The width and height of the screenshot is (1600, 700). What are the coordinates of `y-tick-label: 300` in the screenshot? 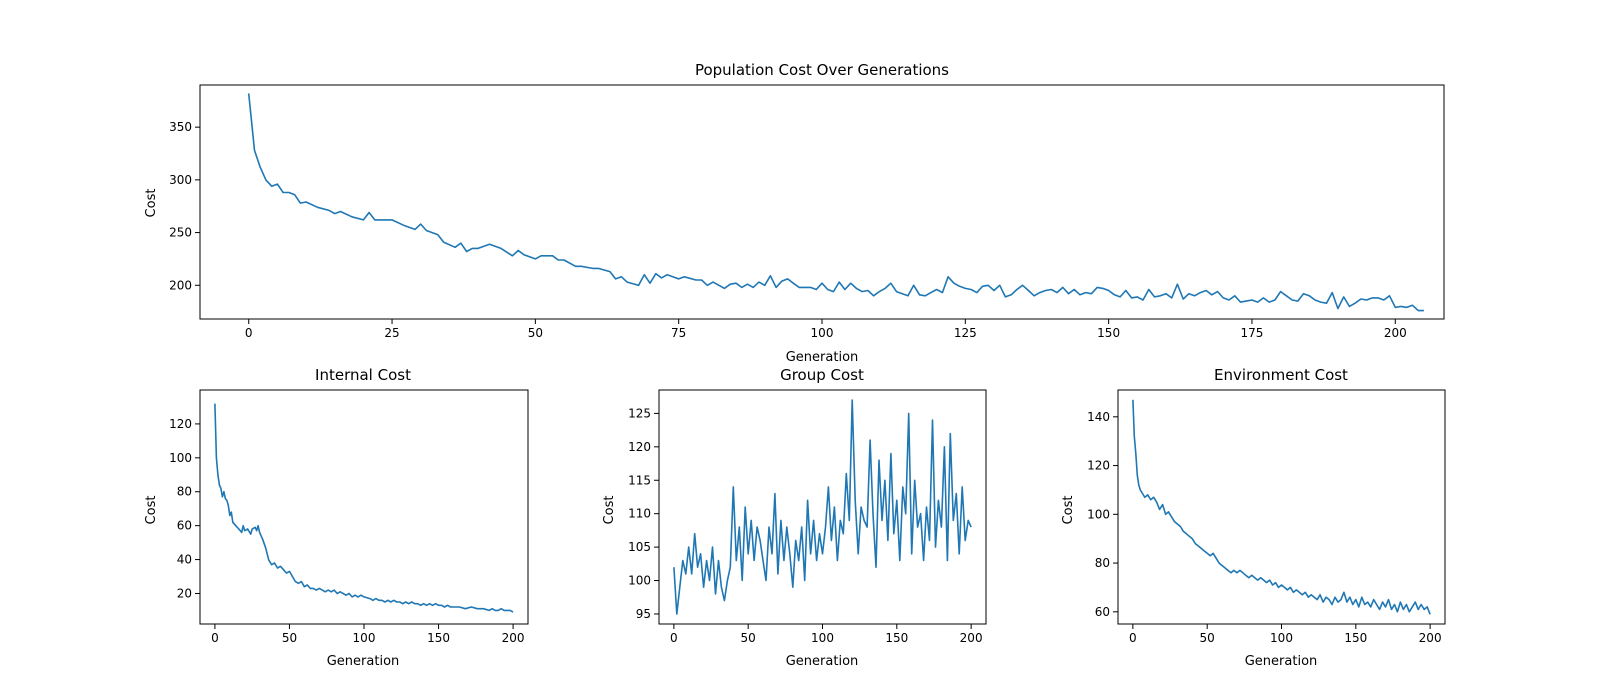 It's located at (180, 180).